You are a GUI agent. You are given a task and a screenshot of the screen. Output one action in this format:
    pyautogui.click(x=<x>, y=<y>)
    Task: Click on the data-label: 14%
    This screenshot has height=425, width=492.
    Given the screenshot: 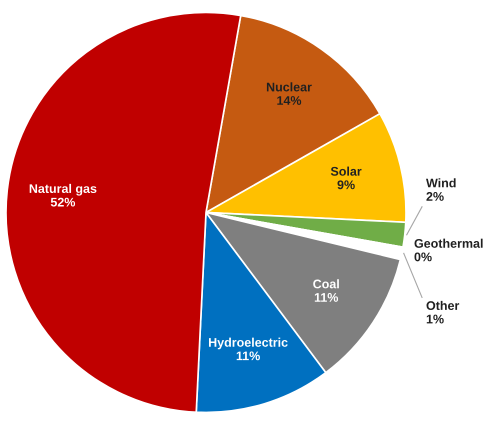 What is the action you would take?
    pyautogui.click(x=289, y=100)
    